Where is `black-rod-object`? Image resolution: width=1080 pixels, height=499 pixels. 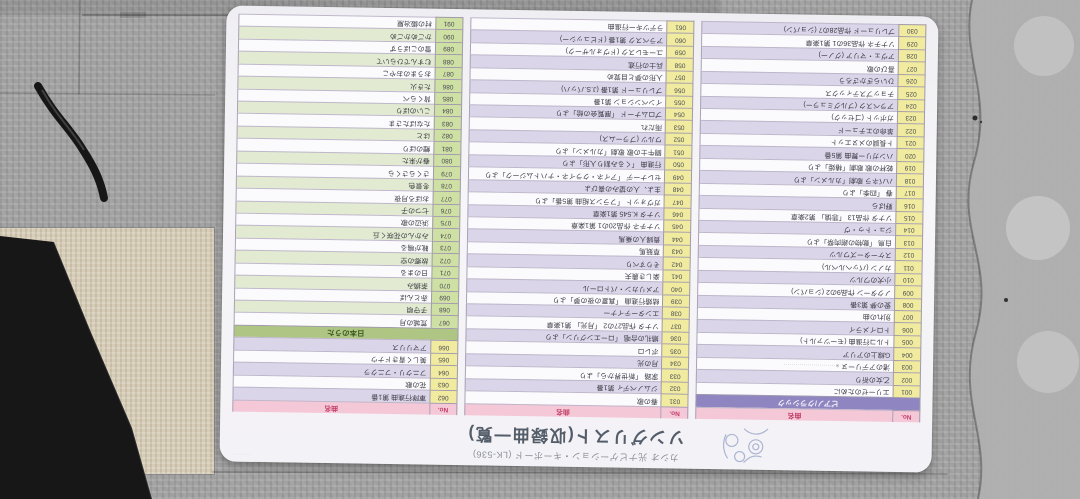 black-rod-object is located at coordinates (71, 142).